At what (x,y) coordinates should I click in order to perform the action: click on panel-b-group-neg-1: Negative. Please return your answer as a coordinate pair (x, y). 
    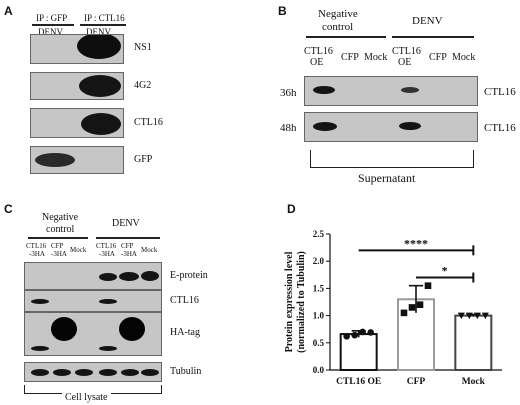
    Looking at the image, I should click on (338, 14).